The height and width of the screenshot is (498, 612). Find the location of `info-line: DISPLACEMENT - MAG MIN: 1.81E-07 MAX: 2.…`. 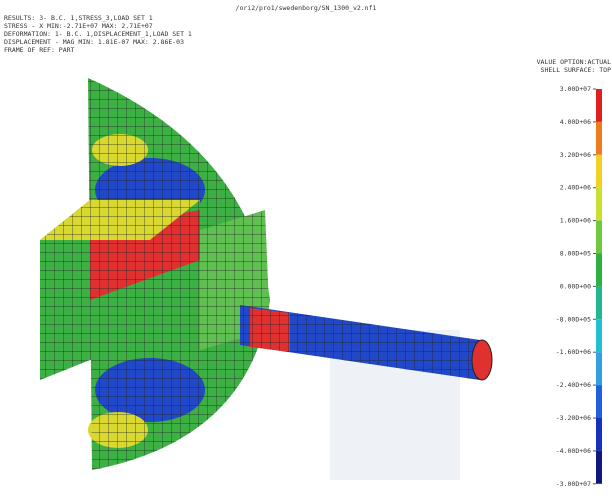

info-line: DISPLACEMENT - MAG MIN: 1.81E-07 MAX: 2.… is located at coordinates (94, 42).